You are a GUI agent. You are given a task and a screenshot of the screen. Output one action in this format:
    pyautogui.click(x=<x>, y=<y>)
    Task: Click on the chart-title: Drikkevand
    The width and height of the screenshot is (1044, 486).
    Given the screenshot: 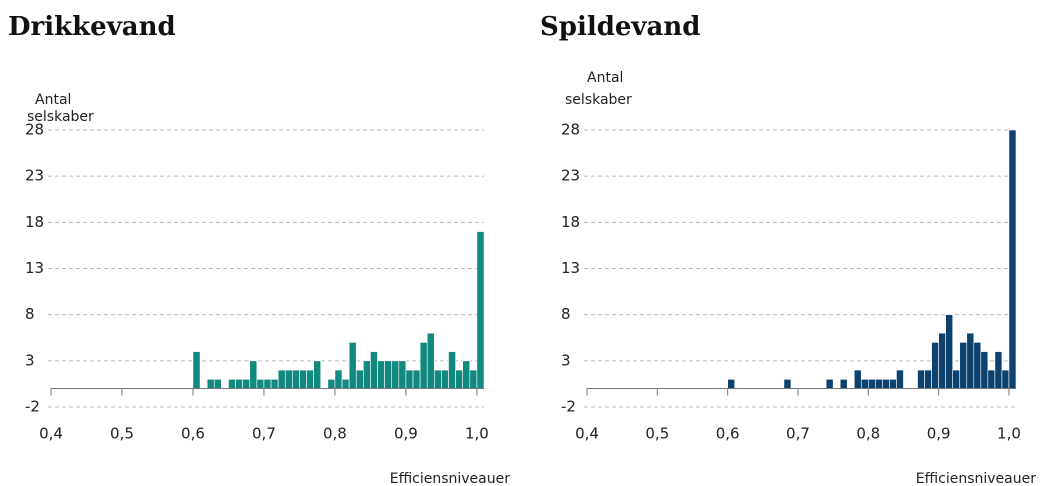 What is the action you would take?
    pyautogui.click(x=92, y=27)
    